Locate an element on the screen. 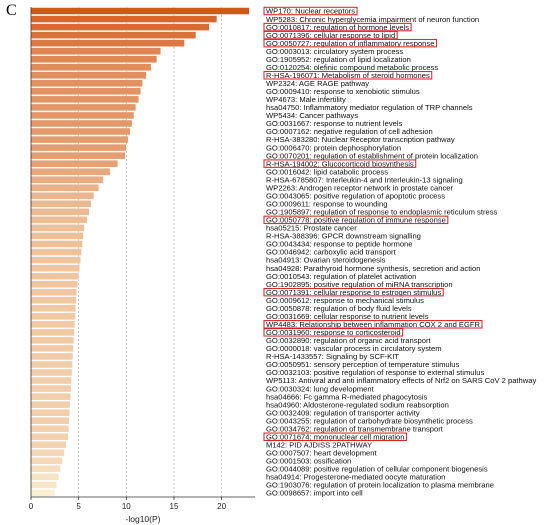  x-tick-label: 5 is located at coordinates (78, 506).